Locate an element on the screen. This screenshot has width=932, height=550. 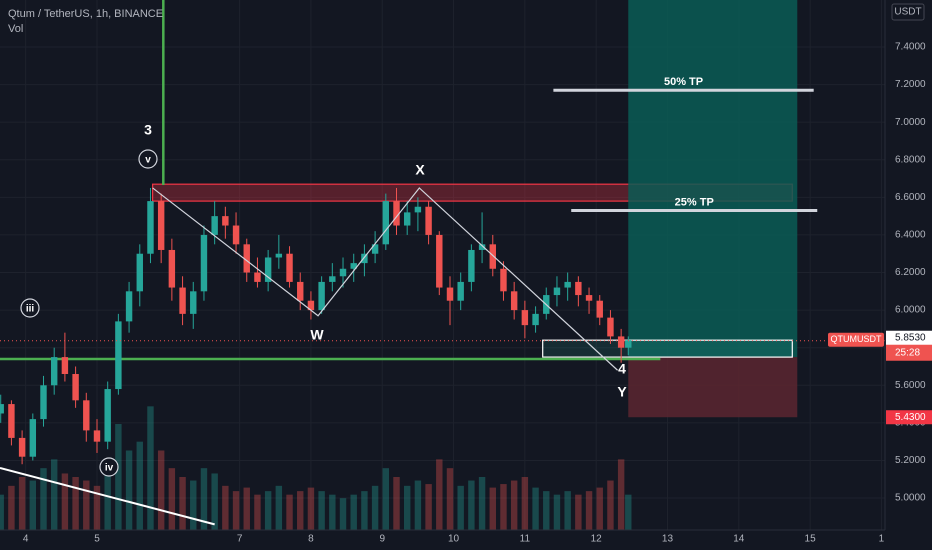
countdown: 25:28 is located at coordinates (907, 352).